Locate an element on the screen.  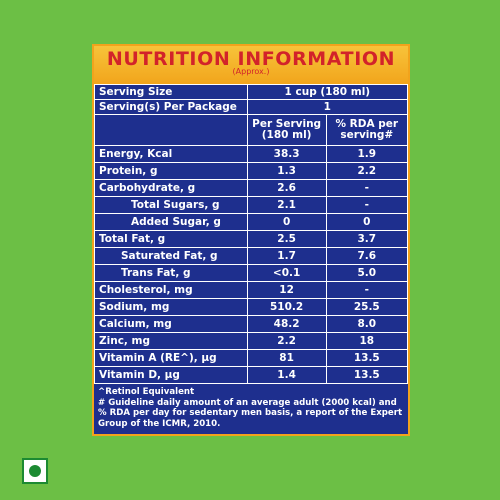
per-serving-column-header: Per Serving (180 ml) is located at coordinates (286, 130).